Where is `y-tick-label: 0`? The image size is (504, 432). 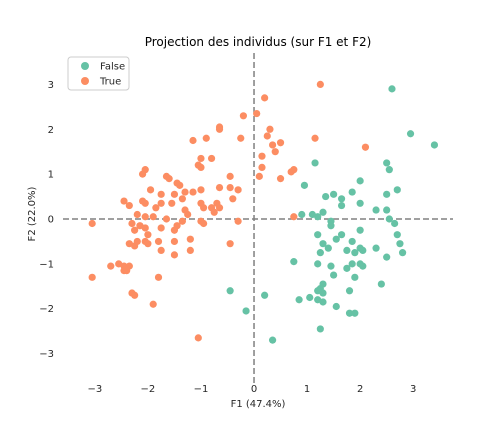
y-tick-label: 0 is located at coordinates (51, 220).